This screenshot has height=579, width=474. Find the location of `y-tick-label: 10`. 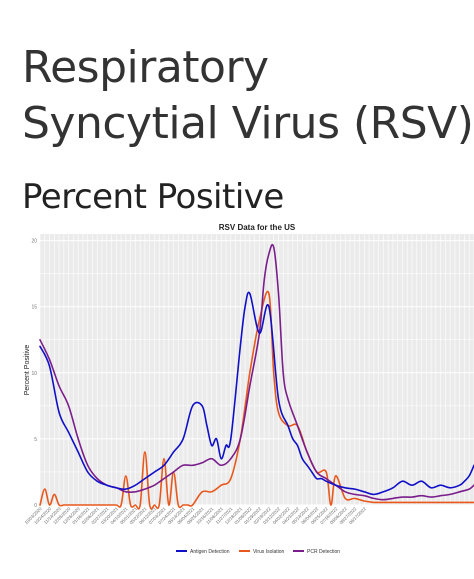

y-tick-label: 10 is located at coordinates (34, 374).